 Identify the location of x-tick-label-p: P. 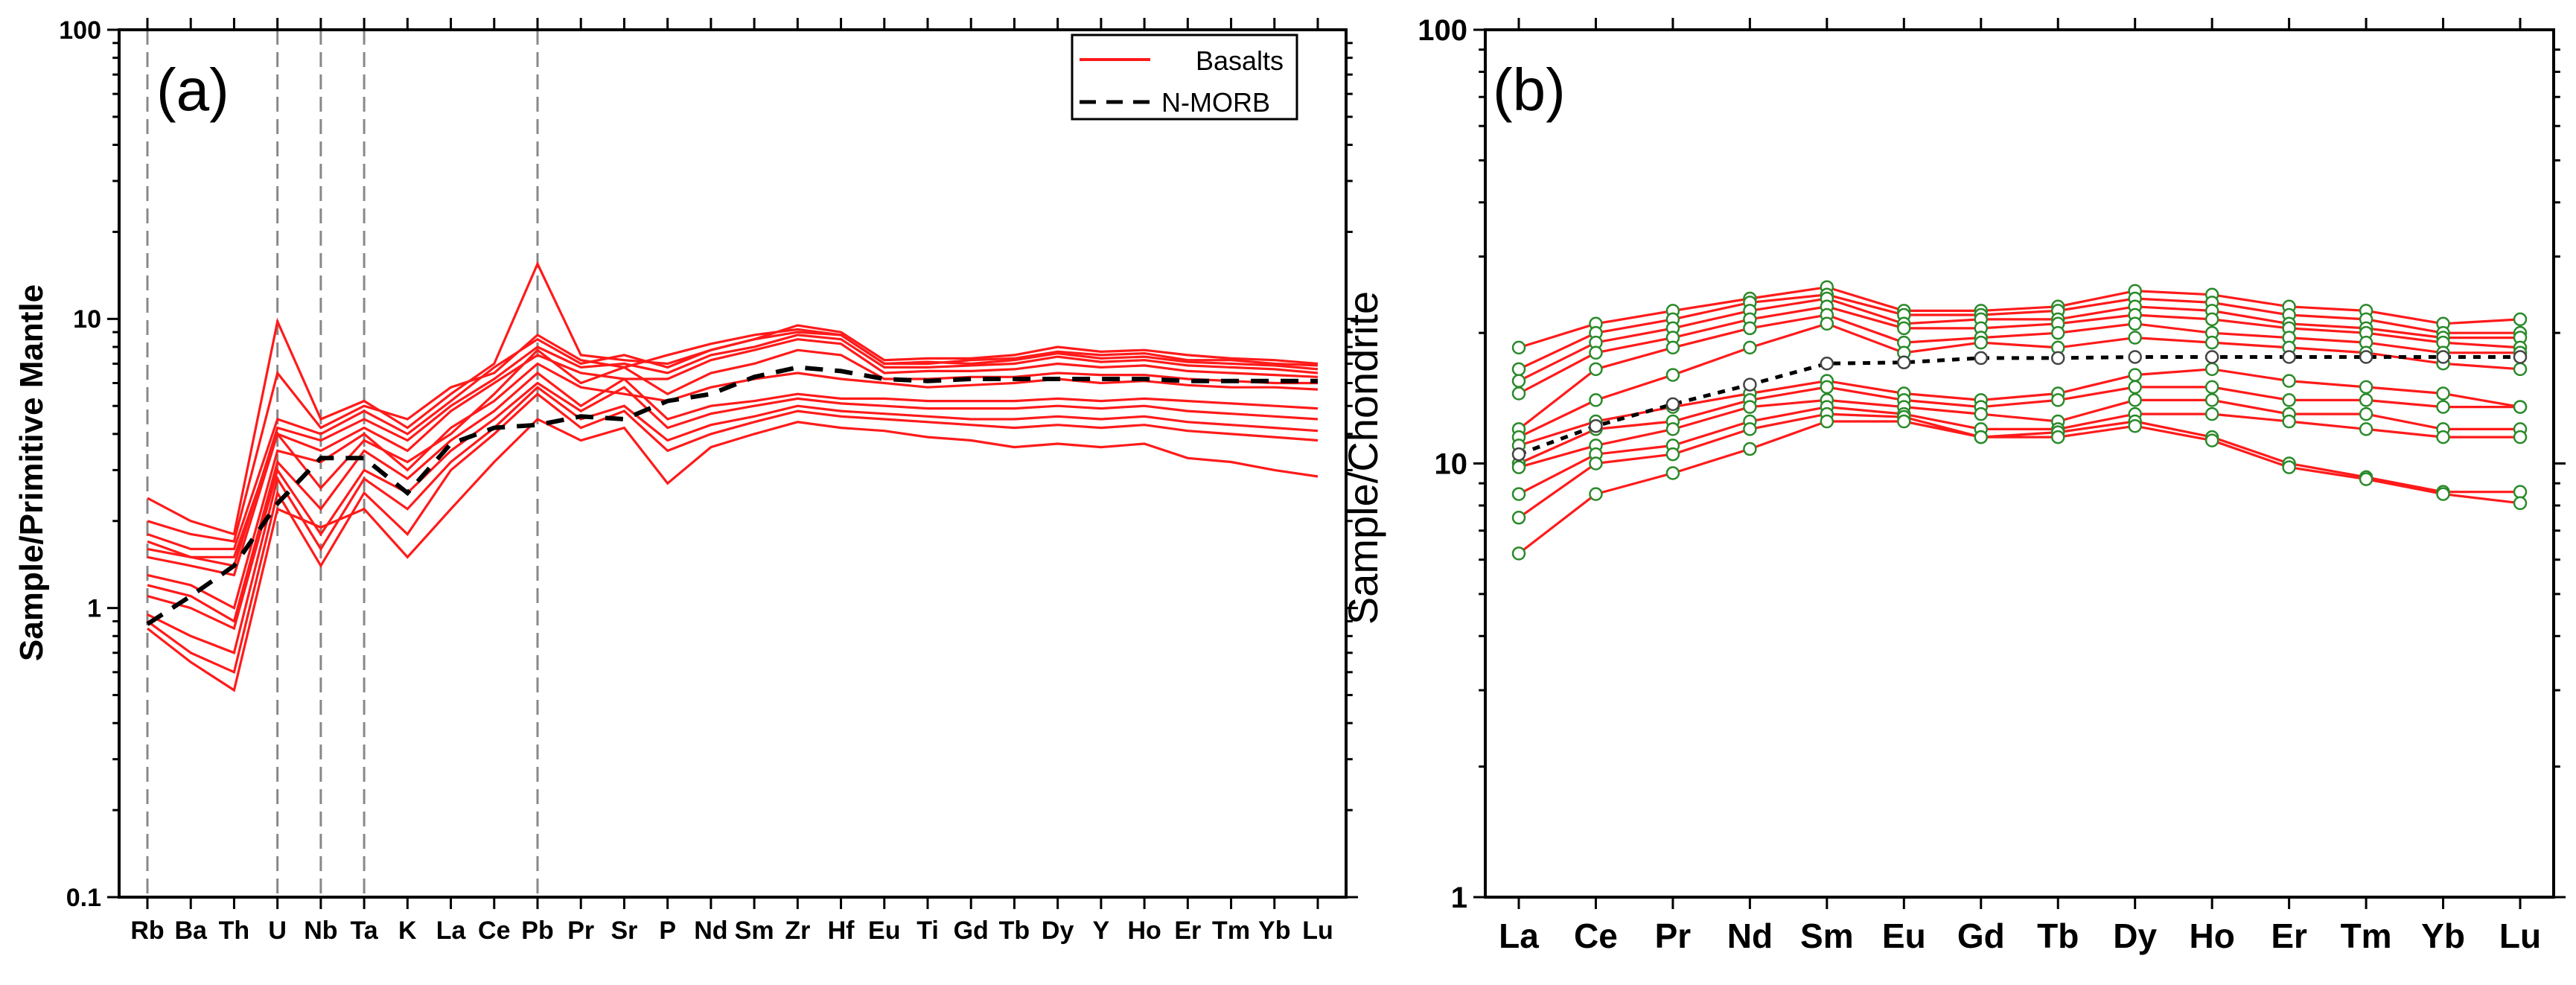
(667, 931).